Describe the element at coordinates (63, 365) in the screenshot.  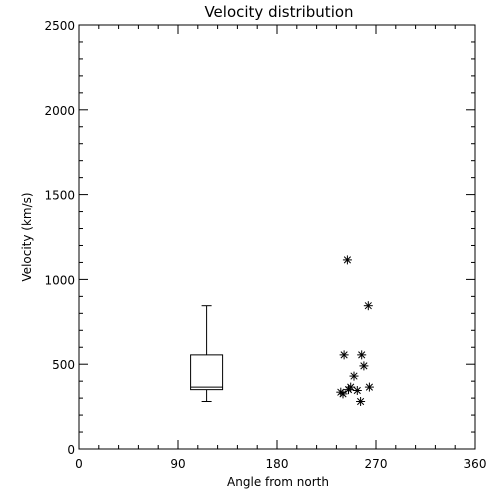
I see `y-tick-label: 500` at that location.